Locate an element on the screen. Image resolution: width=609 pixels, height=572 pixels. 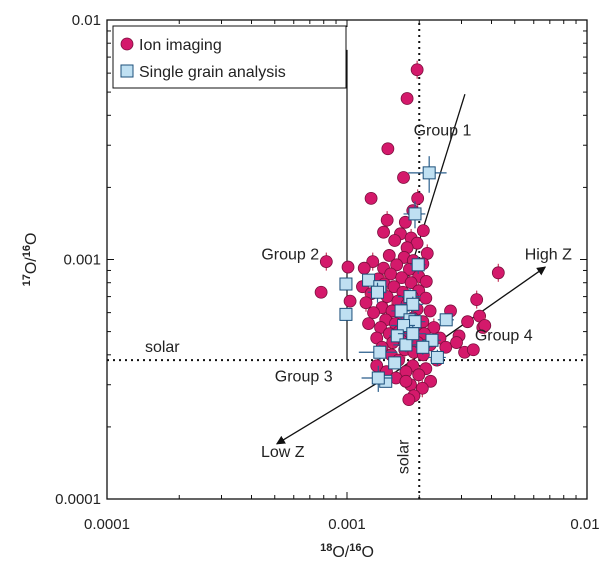
annotation-label: Group 1 is located at coordinates (443, 130).